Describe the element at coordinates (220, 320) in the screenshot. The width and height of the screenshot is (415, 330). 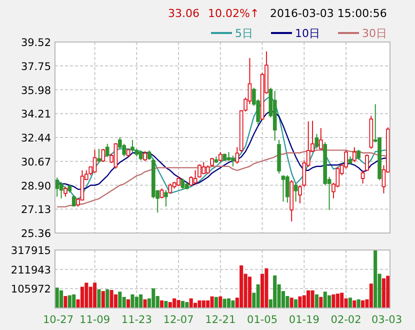
I see `x-tick-label: 12-21` at that location.